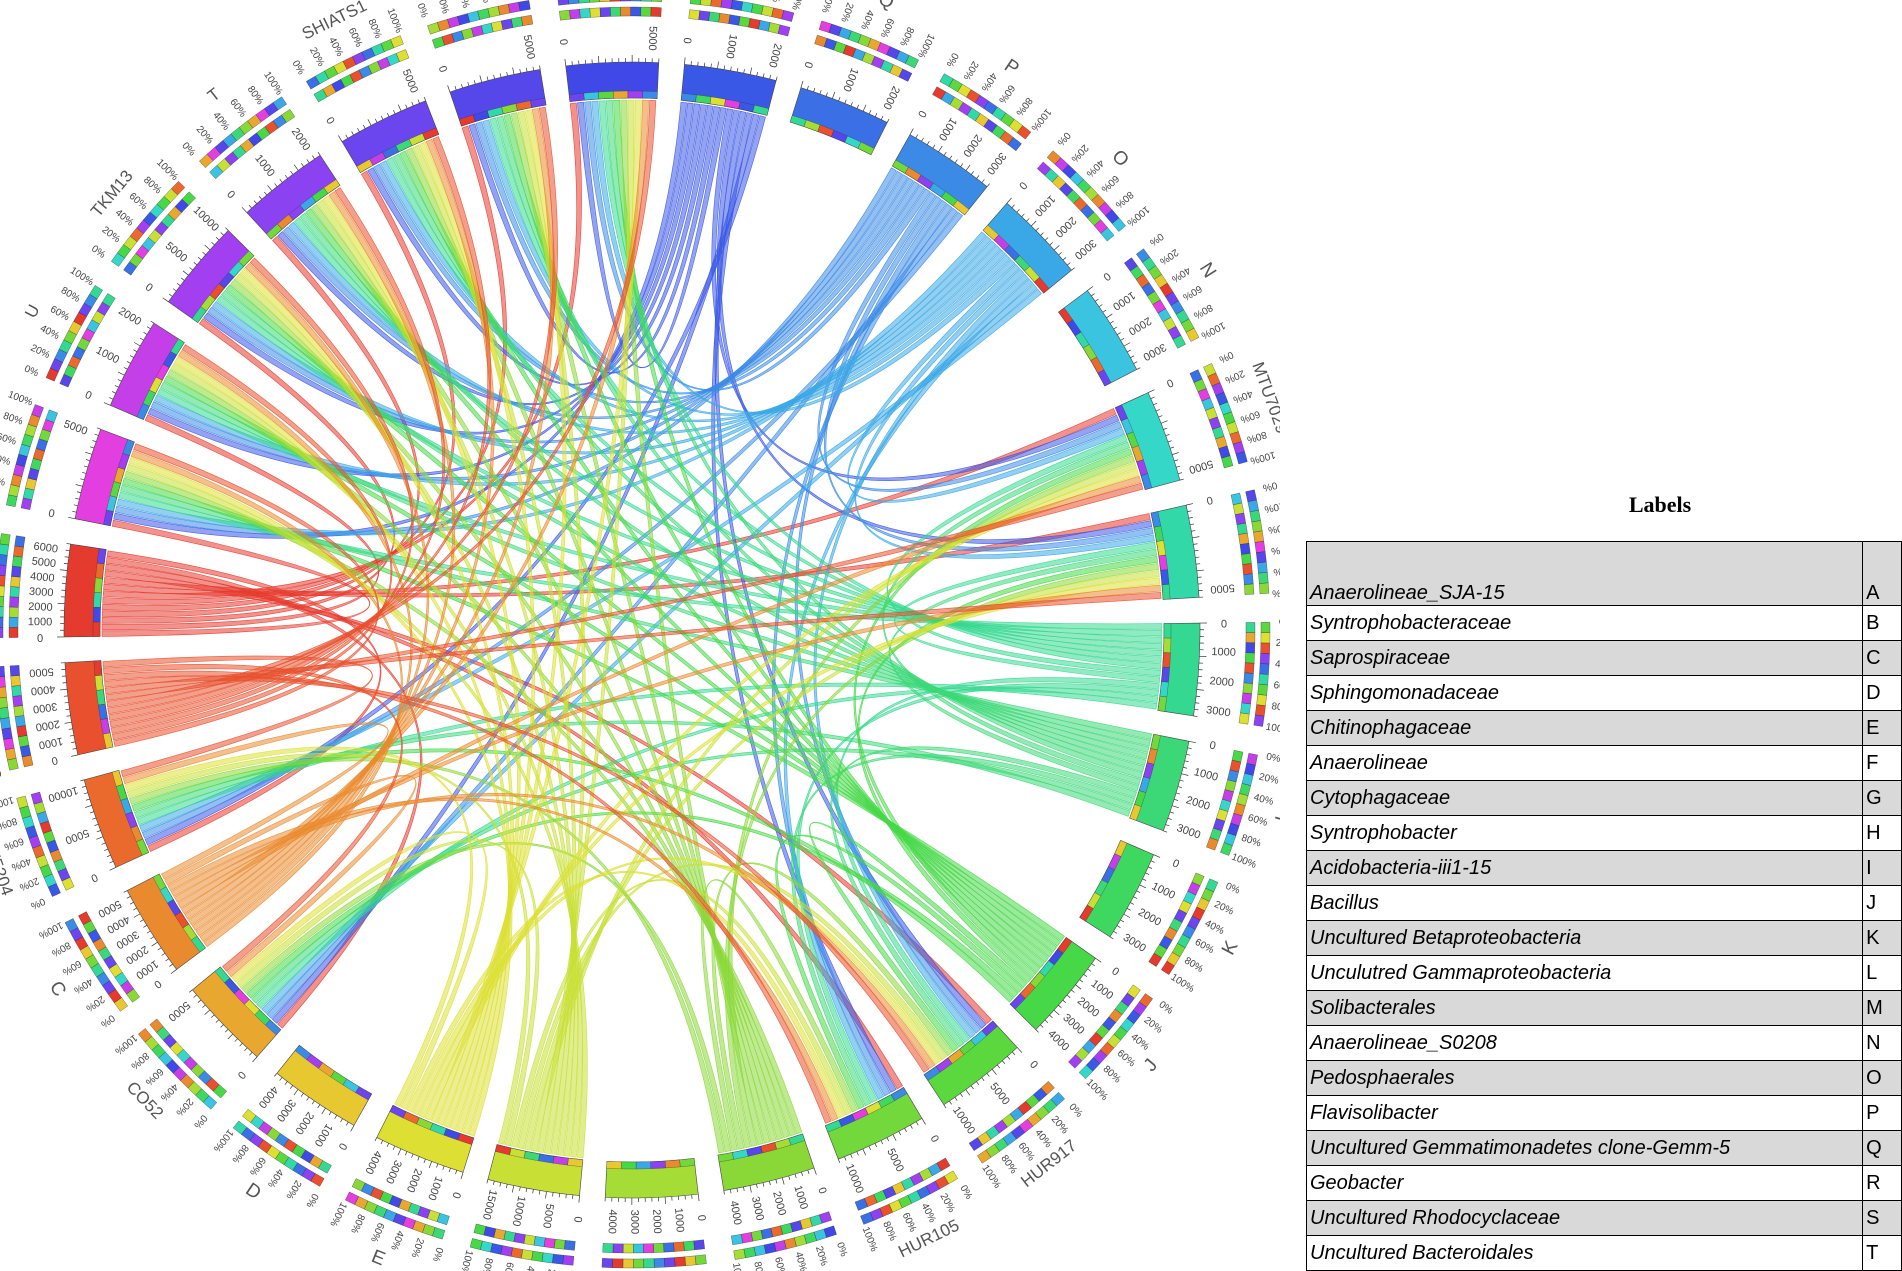 This screenshot has width=1902, height=1271. Describe the element at coordinates (1882, 1113) in the screenshot. I see `legend-taxon-code: P` at that location.